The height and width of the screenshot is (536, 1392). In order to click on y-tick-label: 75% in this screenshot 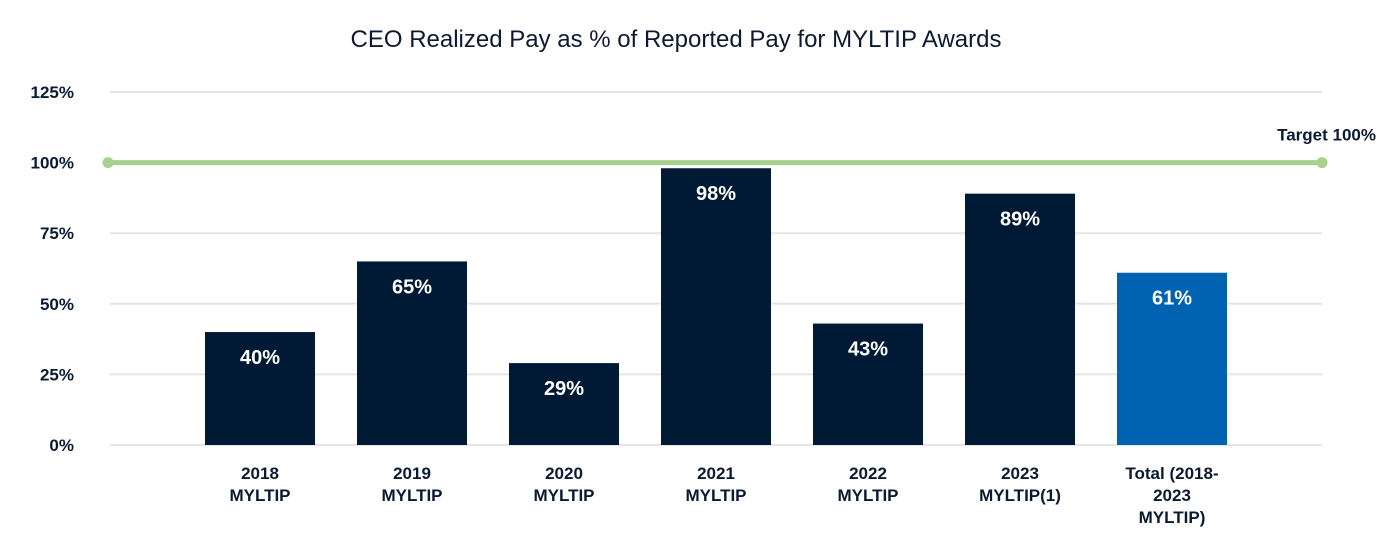, I will do `click(57, 233)`.